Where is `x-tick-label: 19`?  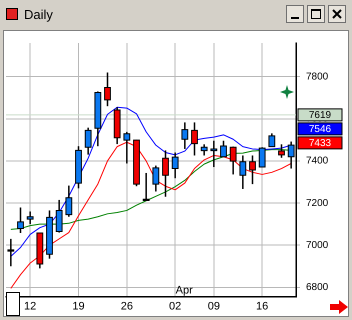 x-tick-label: 19 is located at coordinates (78, 306).